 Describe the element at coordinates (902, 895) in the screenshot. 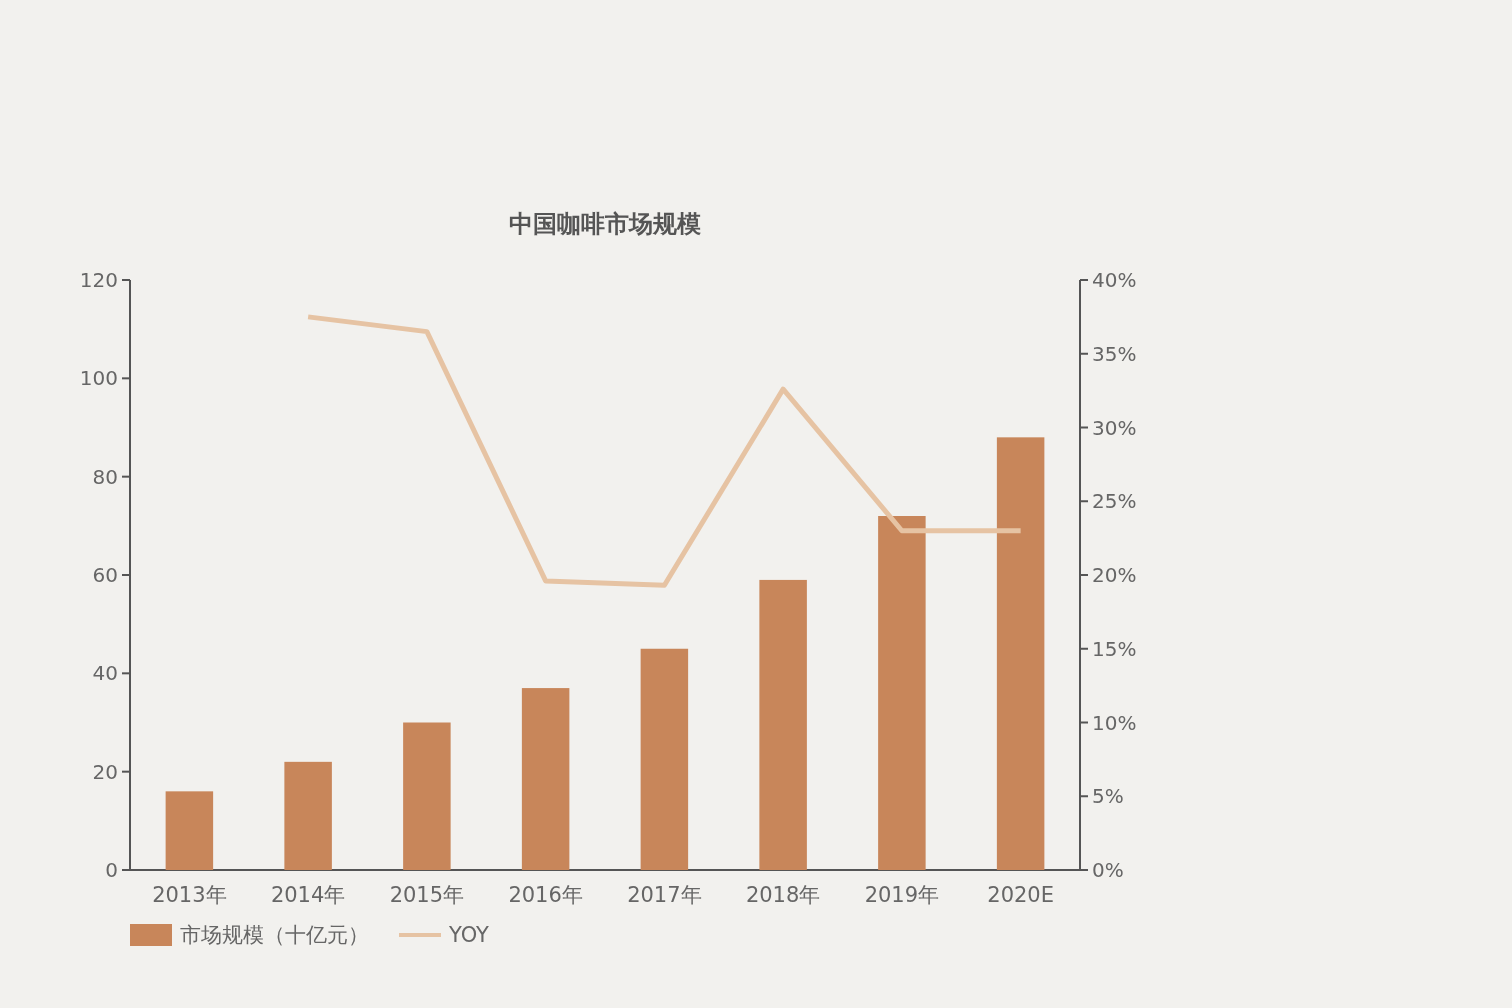

I see `x-tick-label: 2019年` at that location.